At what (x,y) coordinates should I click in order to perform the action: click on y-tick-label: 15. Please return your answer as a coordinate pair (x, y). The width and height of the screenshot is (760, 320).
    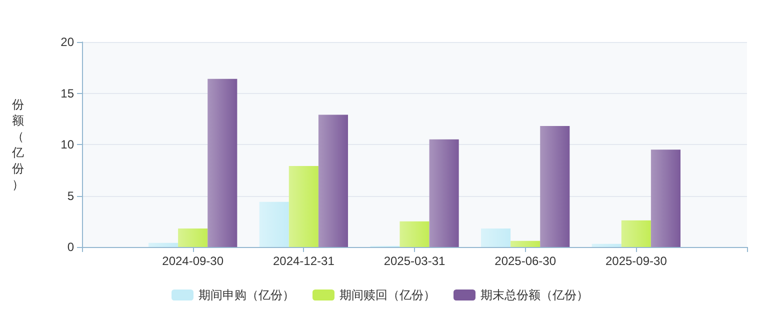
    Looking at the image, I should click on (67, 93).